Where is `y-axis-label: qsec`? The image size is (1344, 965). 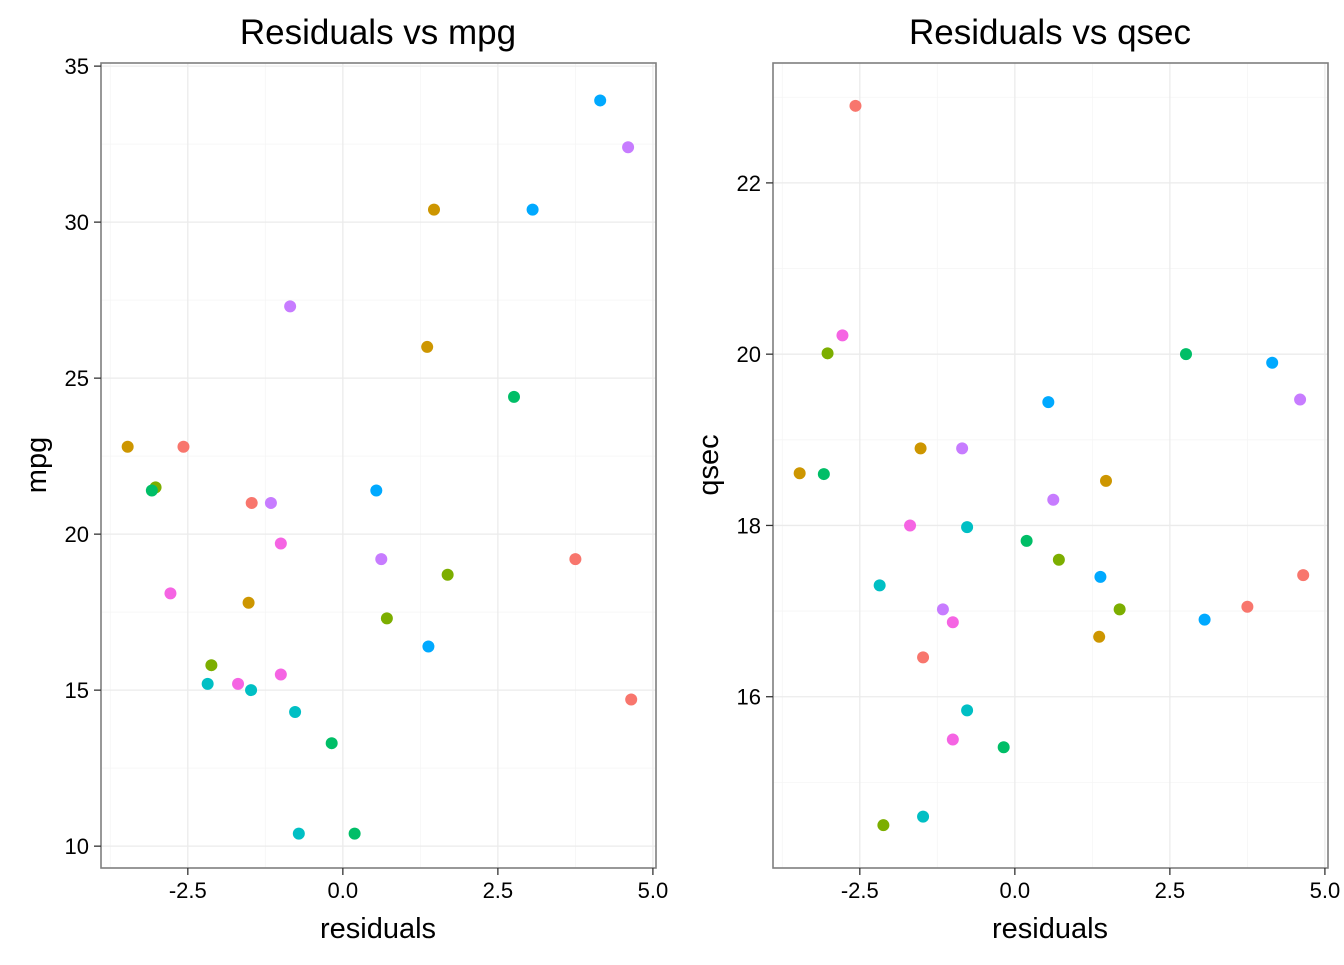
y-axis-label: qsec is located at coordinates (709, 464).